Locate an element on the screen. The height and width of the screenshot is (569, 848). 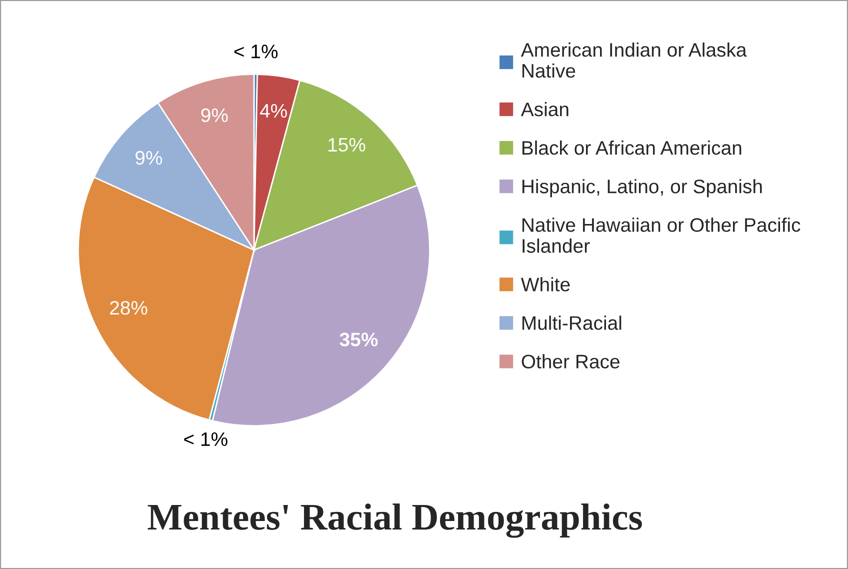
legend-label: Other Race is located at coordinates (571, 361).